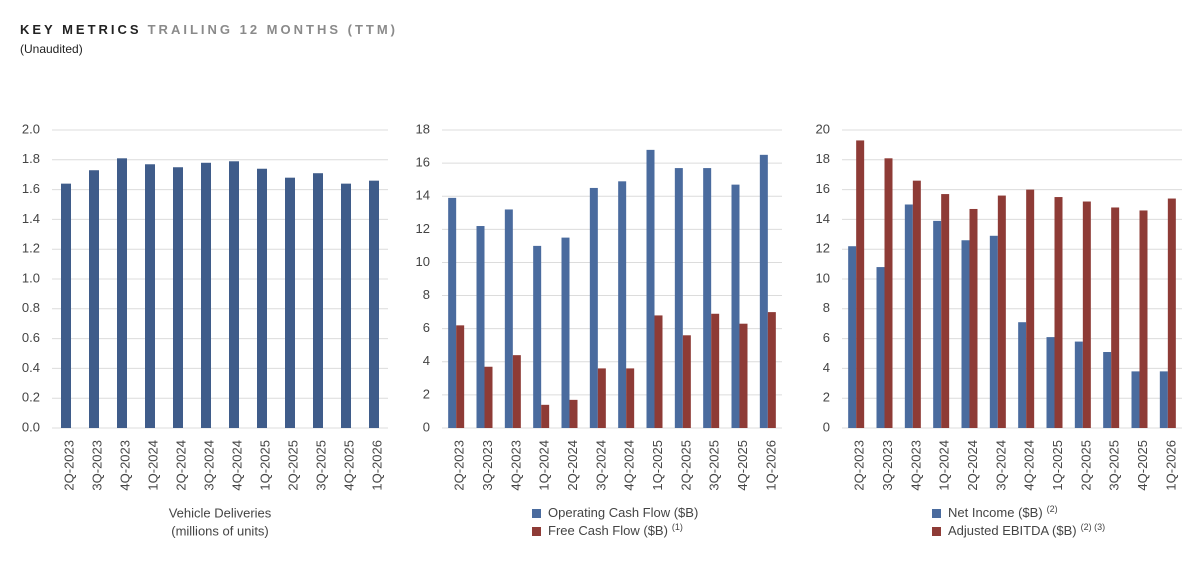 This screenshot has width=1200, height=564. Describe the element at coordinates (31, 128) in the screenshot. I see `y-tick-label: 2.0` at that location.